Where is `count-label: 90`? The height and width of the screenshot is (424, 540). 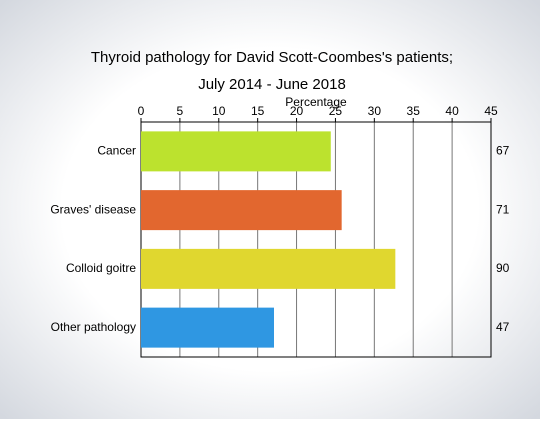 count-label: 90 is located at coordinates (503, 268).